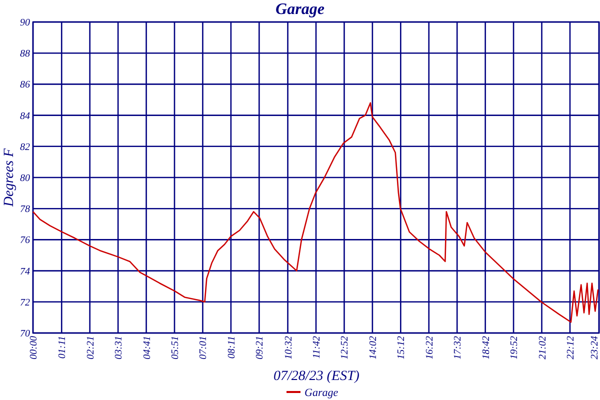  I want to click on x-tick-label: 23:24, so click(595, 348).